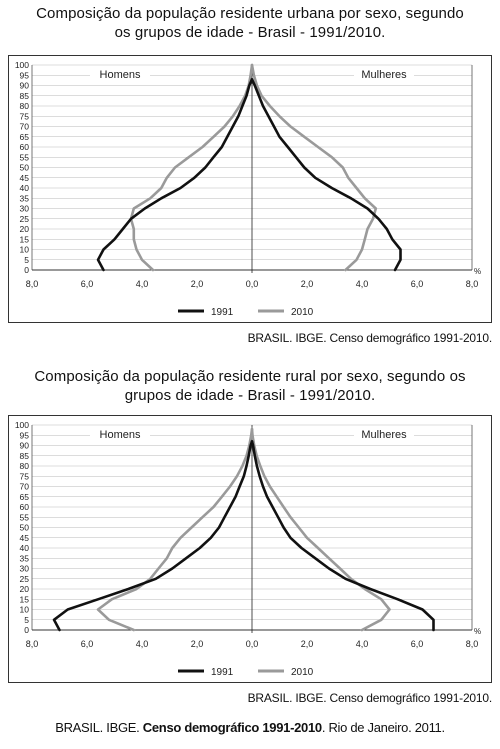 Image resolution: width=500 pixels, height=749 pixels. I want to click on urban-title-line-2: os grupos de idade - Brasil - 1991/2010., so click(250, 32).